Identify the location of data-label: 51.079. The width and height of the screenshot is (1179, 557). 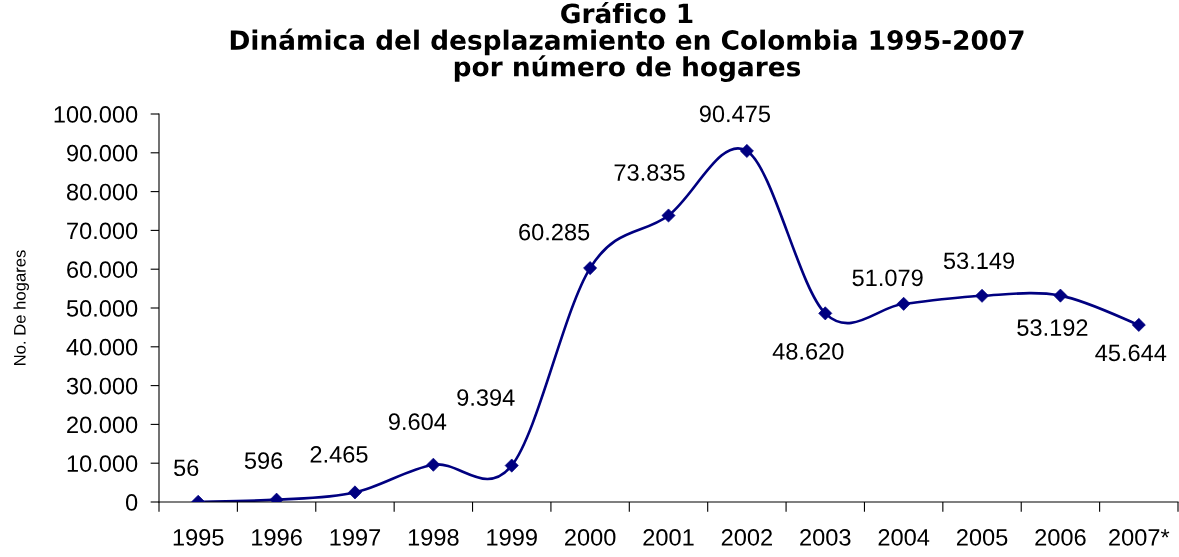
(887, 278).